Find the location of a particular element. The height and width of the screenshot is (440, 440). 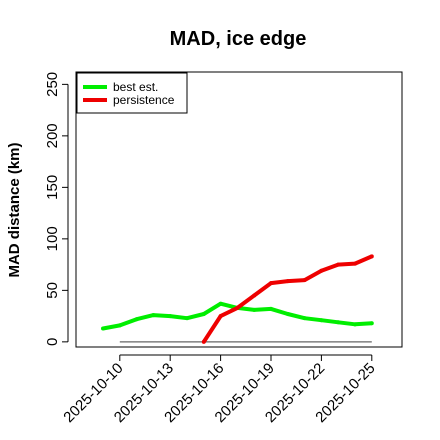

y-tick-label: 100 is located at coordinates (52, 238).